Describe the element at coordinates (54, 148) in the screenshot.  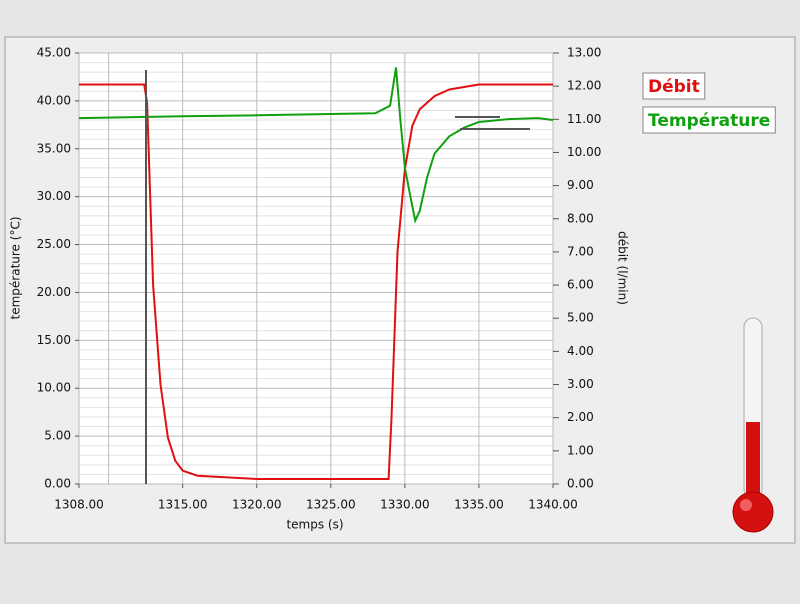
I see `y-tick-label: 35.00` at that location.